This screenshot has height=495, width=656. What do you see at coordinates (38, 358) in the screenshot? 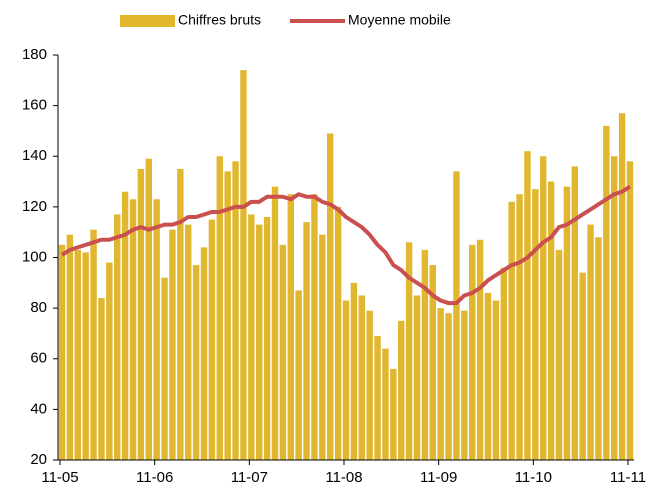
I see `y-tick-label: 60` at bounding box center [38, 358].